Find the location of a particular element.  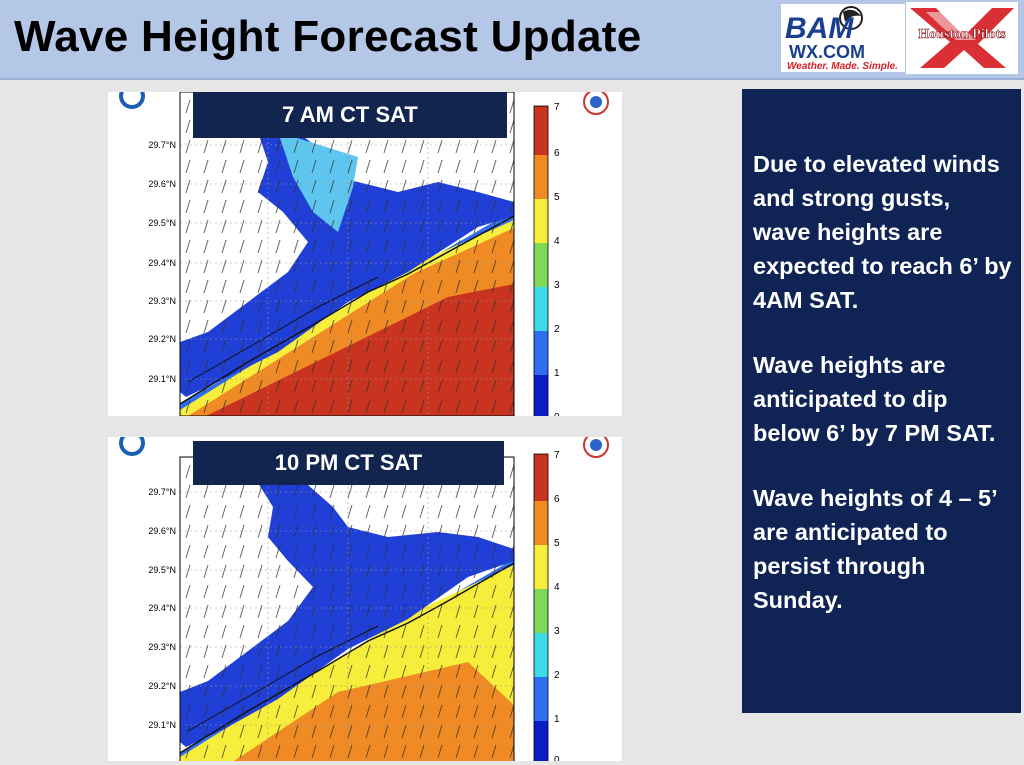

wave-height-colorbar is located at coordinates (541, 607).